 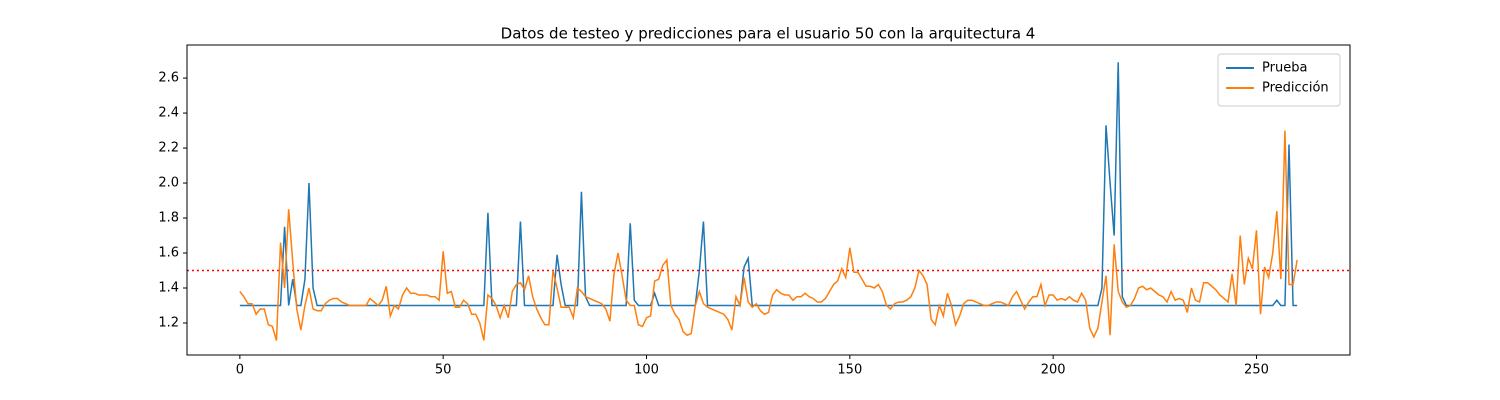 I want to click on y-tick-label: 2.0, so click(x=168, y=183).